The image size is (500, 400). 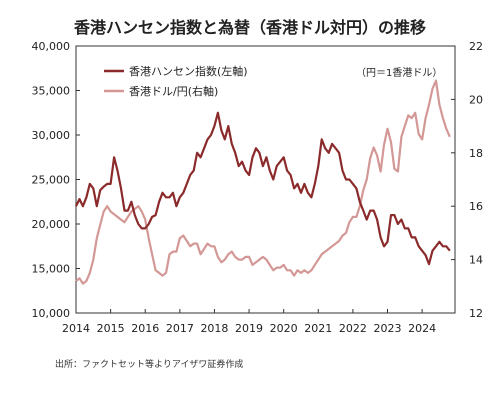 I want to click on right-tick-label: 18, so click(x=476, y=153).